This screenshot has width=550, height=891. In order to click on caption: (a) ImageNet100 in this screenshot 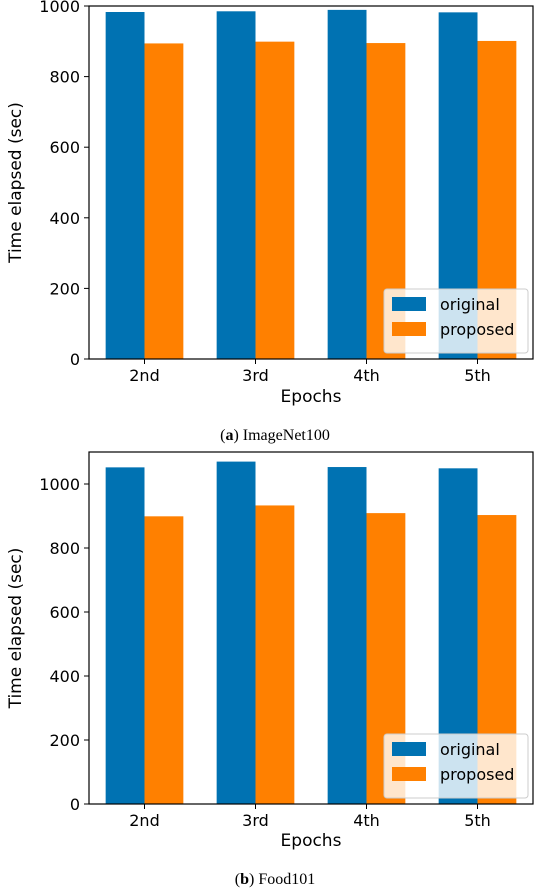, I will do `click(275, 435)`.